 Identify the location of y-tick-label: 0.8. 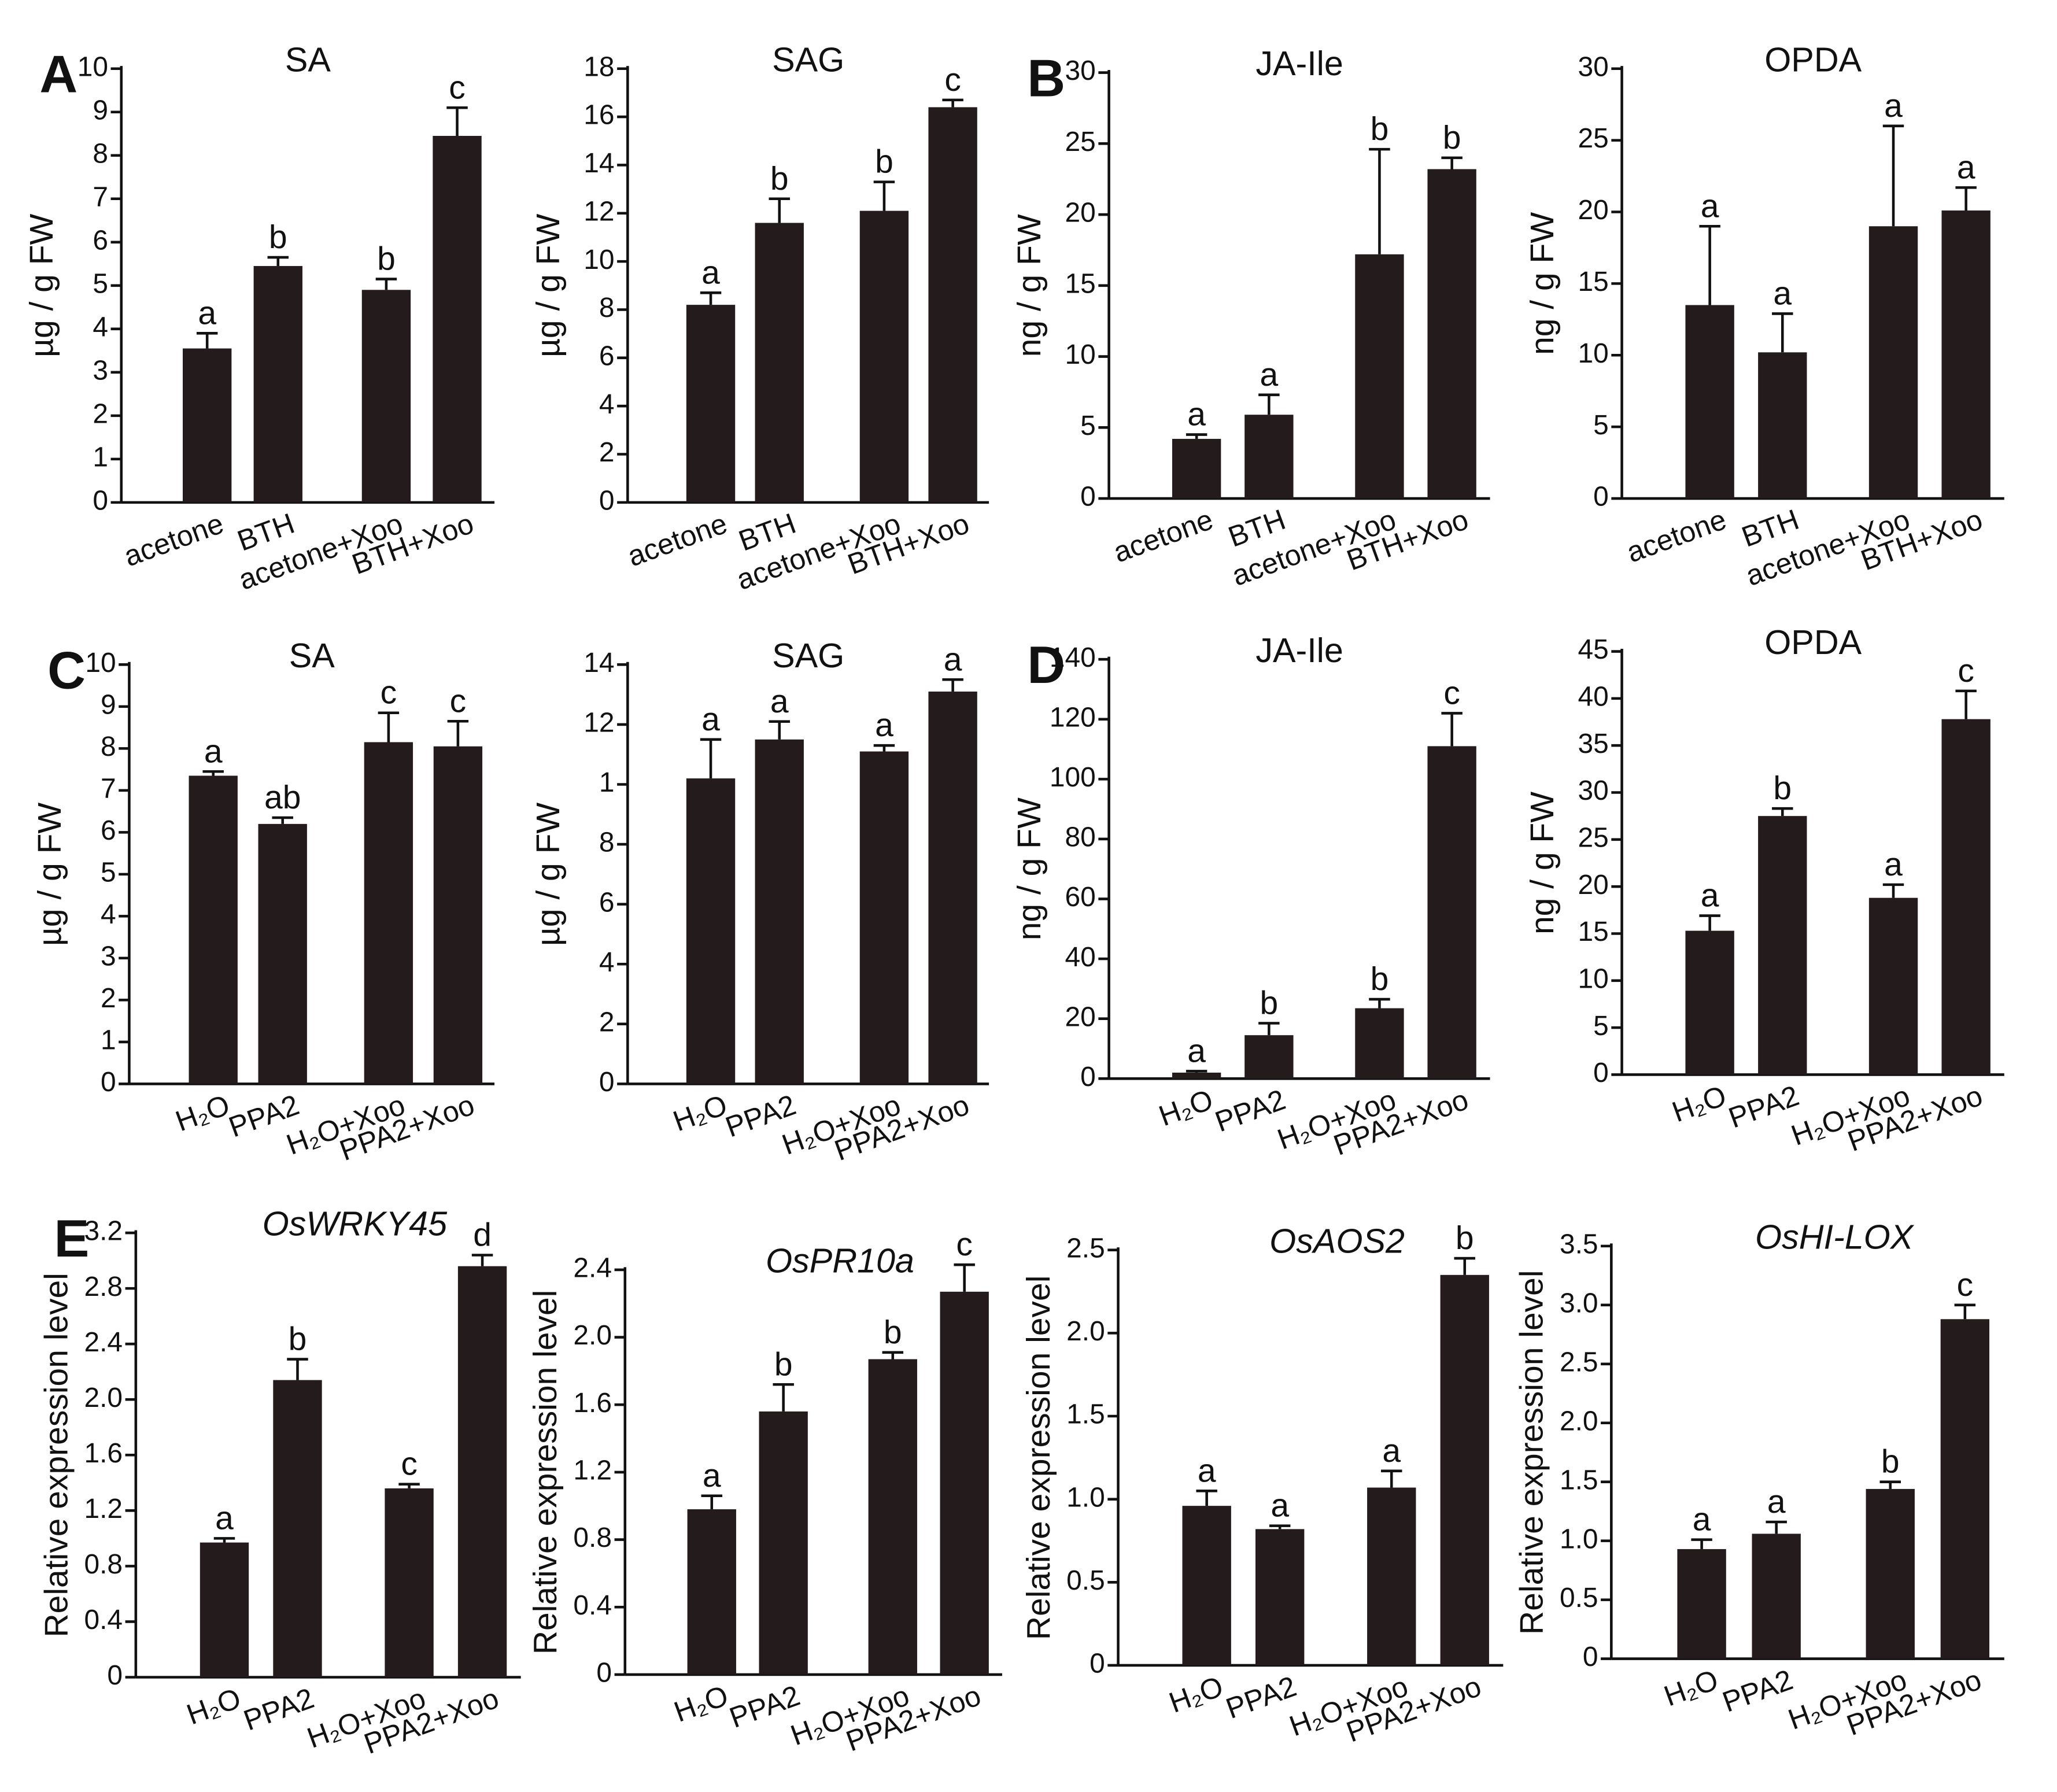
(104, 1564).